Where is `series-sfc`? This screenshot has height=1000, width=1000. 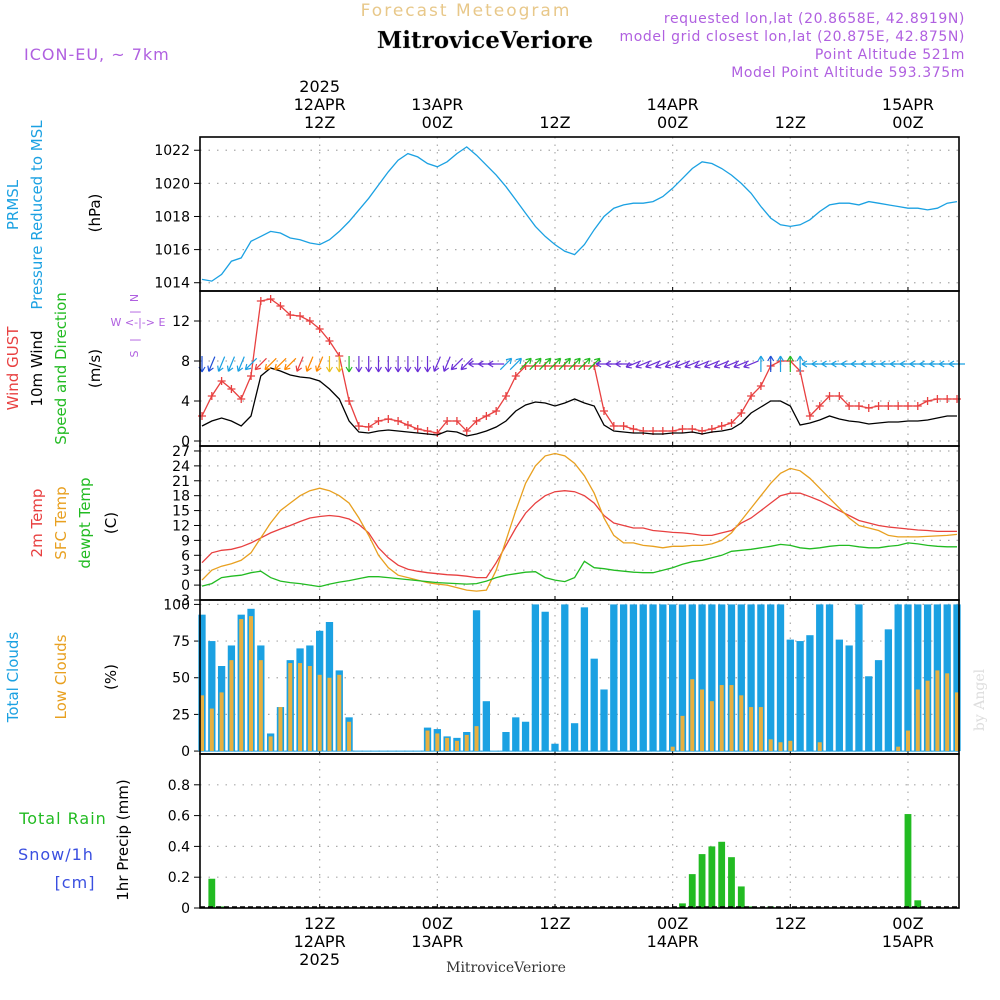 series-sfc is located at coordinates (579, 522).